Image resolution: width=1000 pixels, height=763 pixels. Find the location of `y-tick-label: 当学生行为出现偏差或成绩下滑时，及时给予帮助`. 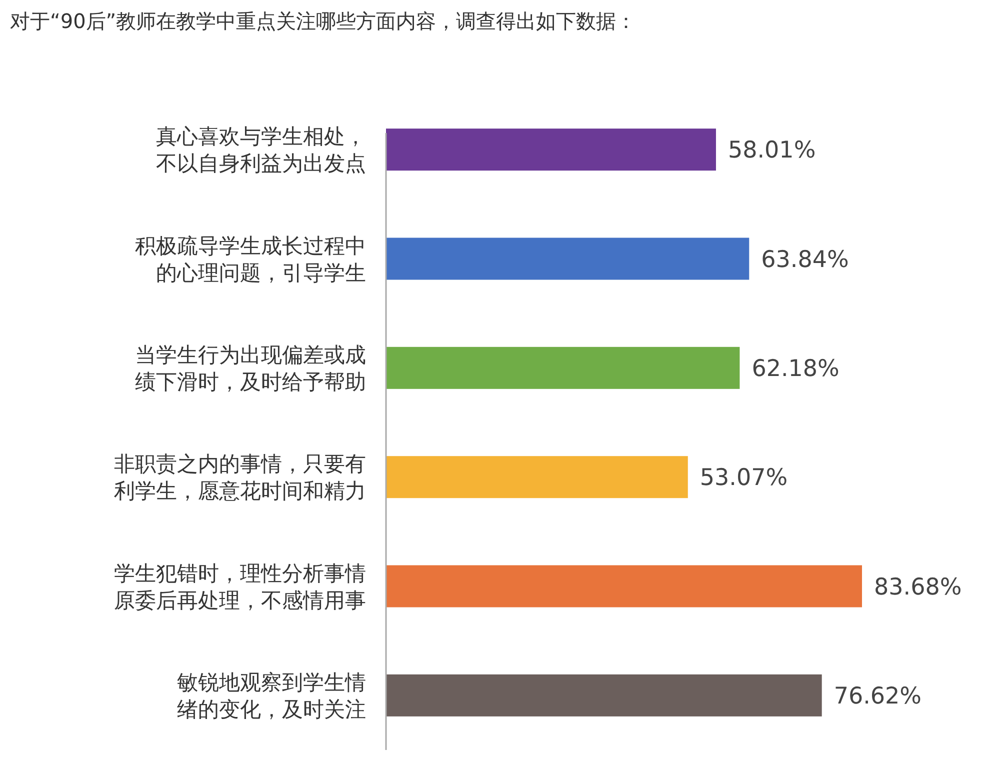

y-tick-label: 当学生行为出现偏差或成绩下滑时，及时给予帮助 is located at coordinates (250, 368).